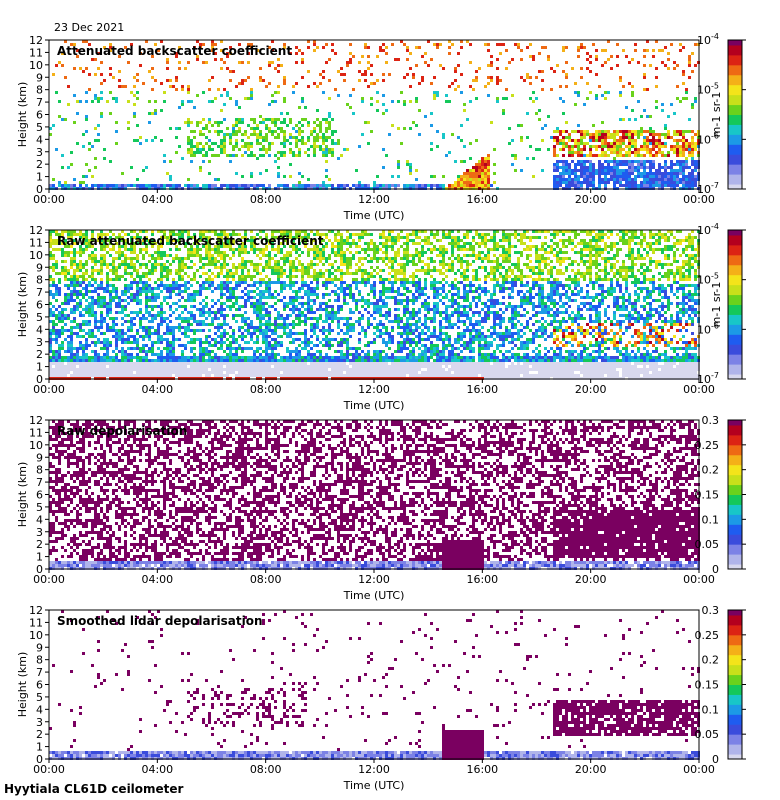  I want to click on chart-title: Attenuated backscatter coefficient, so click(174, 51).